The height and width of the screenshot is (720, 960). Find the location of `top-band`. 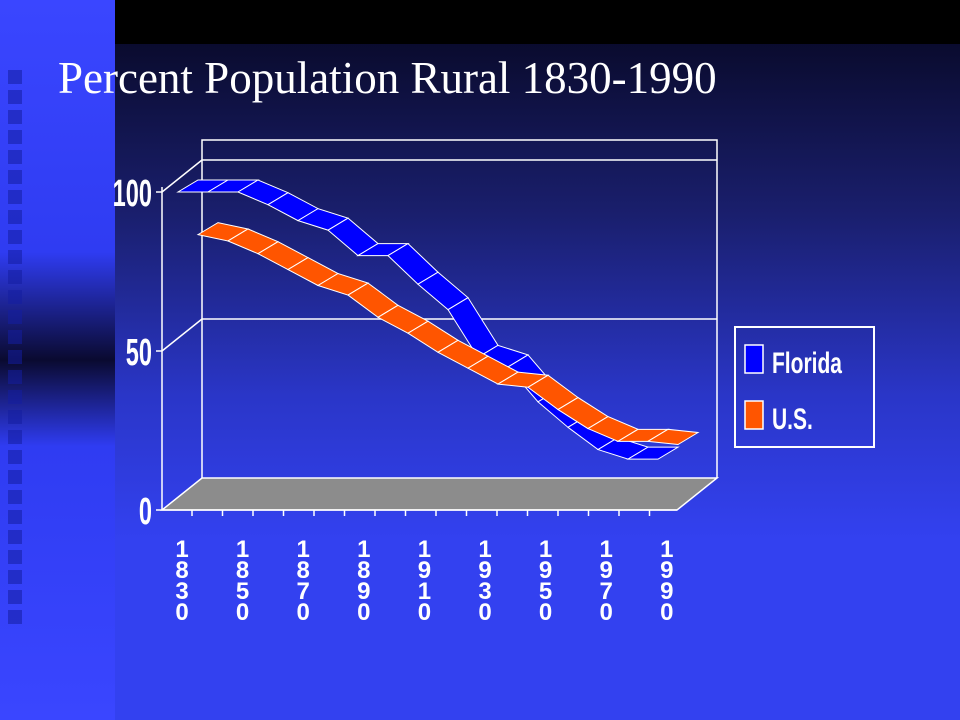

top-band is located at coordinates (537, 22).